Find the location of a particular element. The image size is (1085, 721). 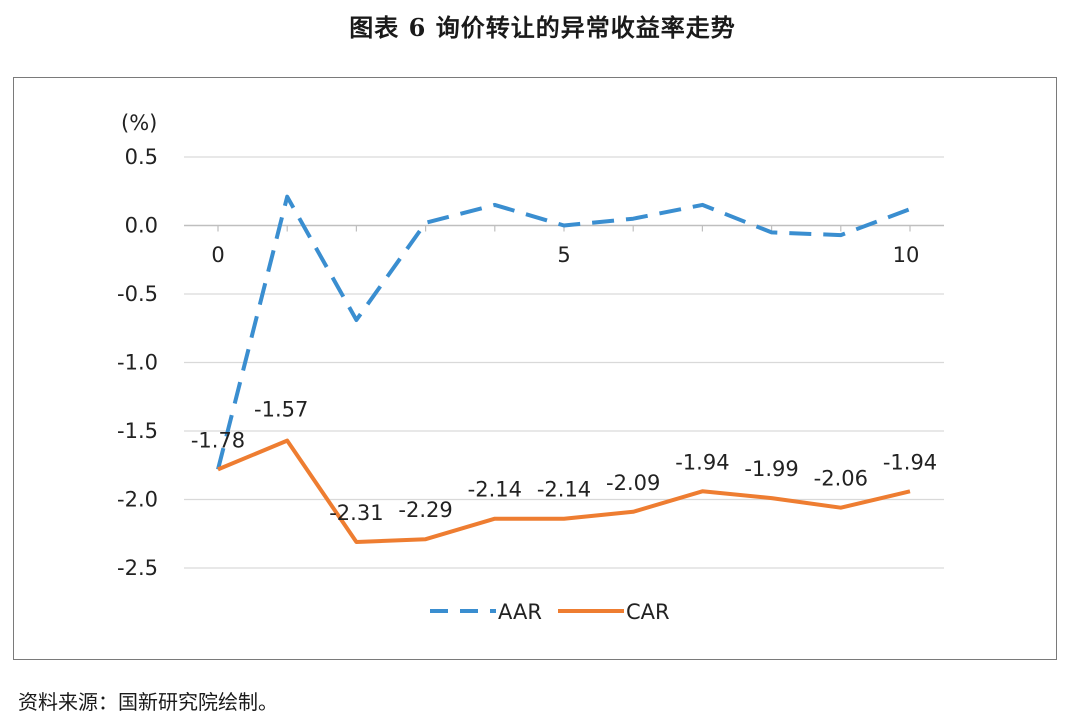

legend: AAR CAR is located at coordinates (550, 612).